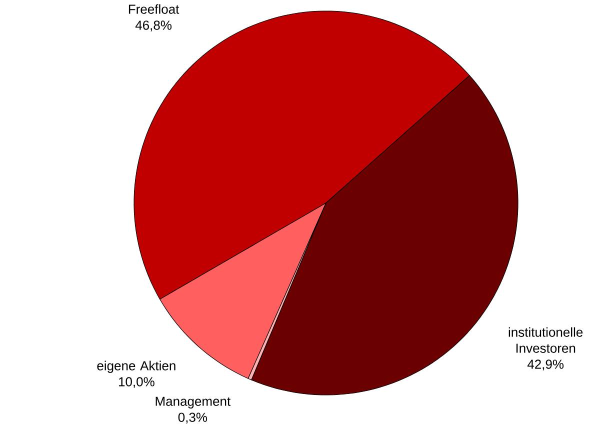 The height and width of the screenshot is (441, 611). Describe the element at coordinates (545, 365) in the screenshot. I see `data-label: 42,9%` at that location.